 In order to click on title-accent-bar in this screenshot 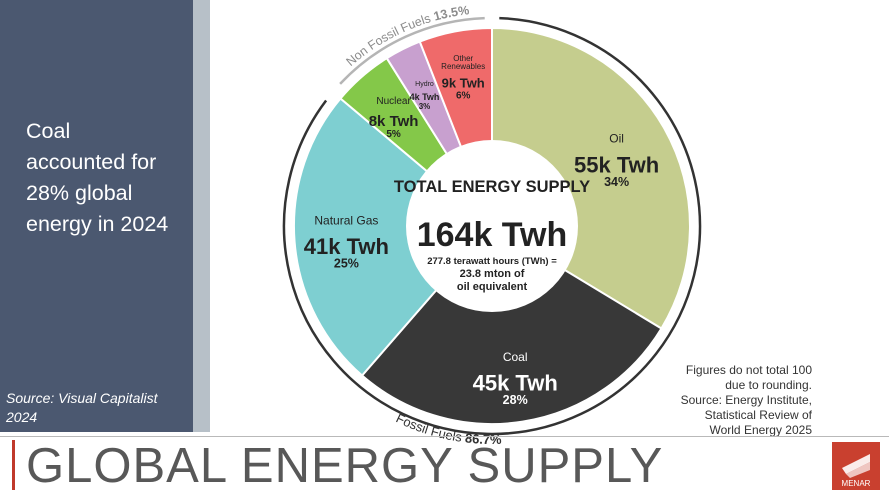, I will do `click(13, 465)`.